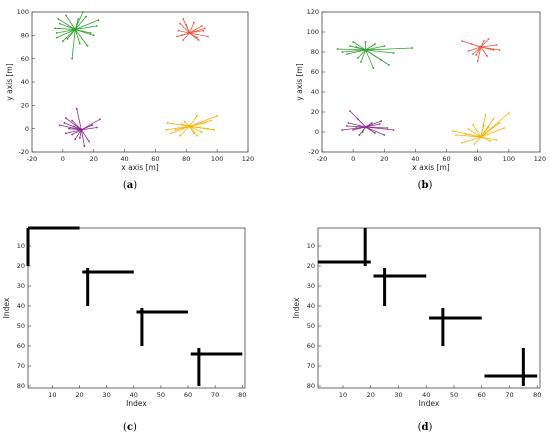 Image resolution: width=550 pixels, height=438 pixels. What do you see at coordinates (23, 152) in the screenshot?
I see `y-tick-label: -20` at bounding box center [23, 152].